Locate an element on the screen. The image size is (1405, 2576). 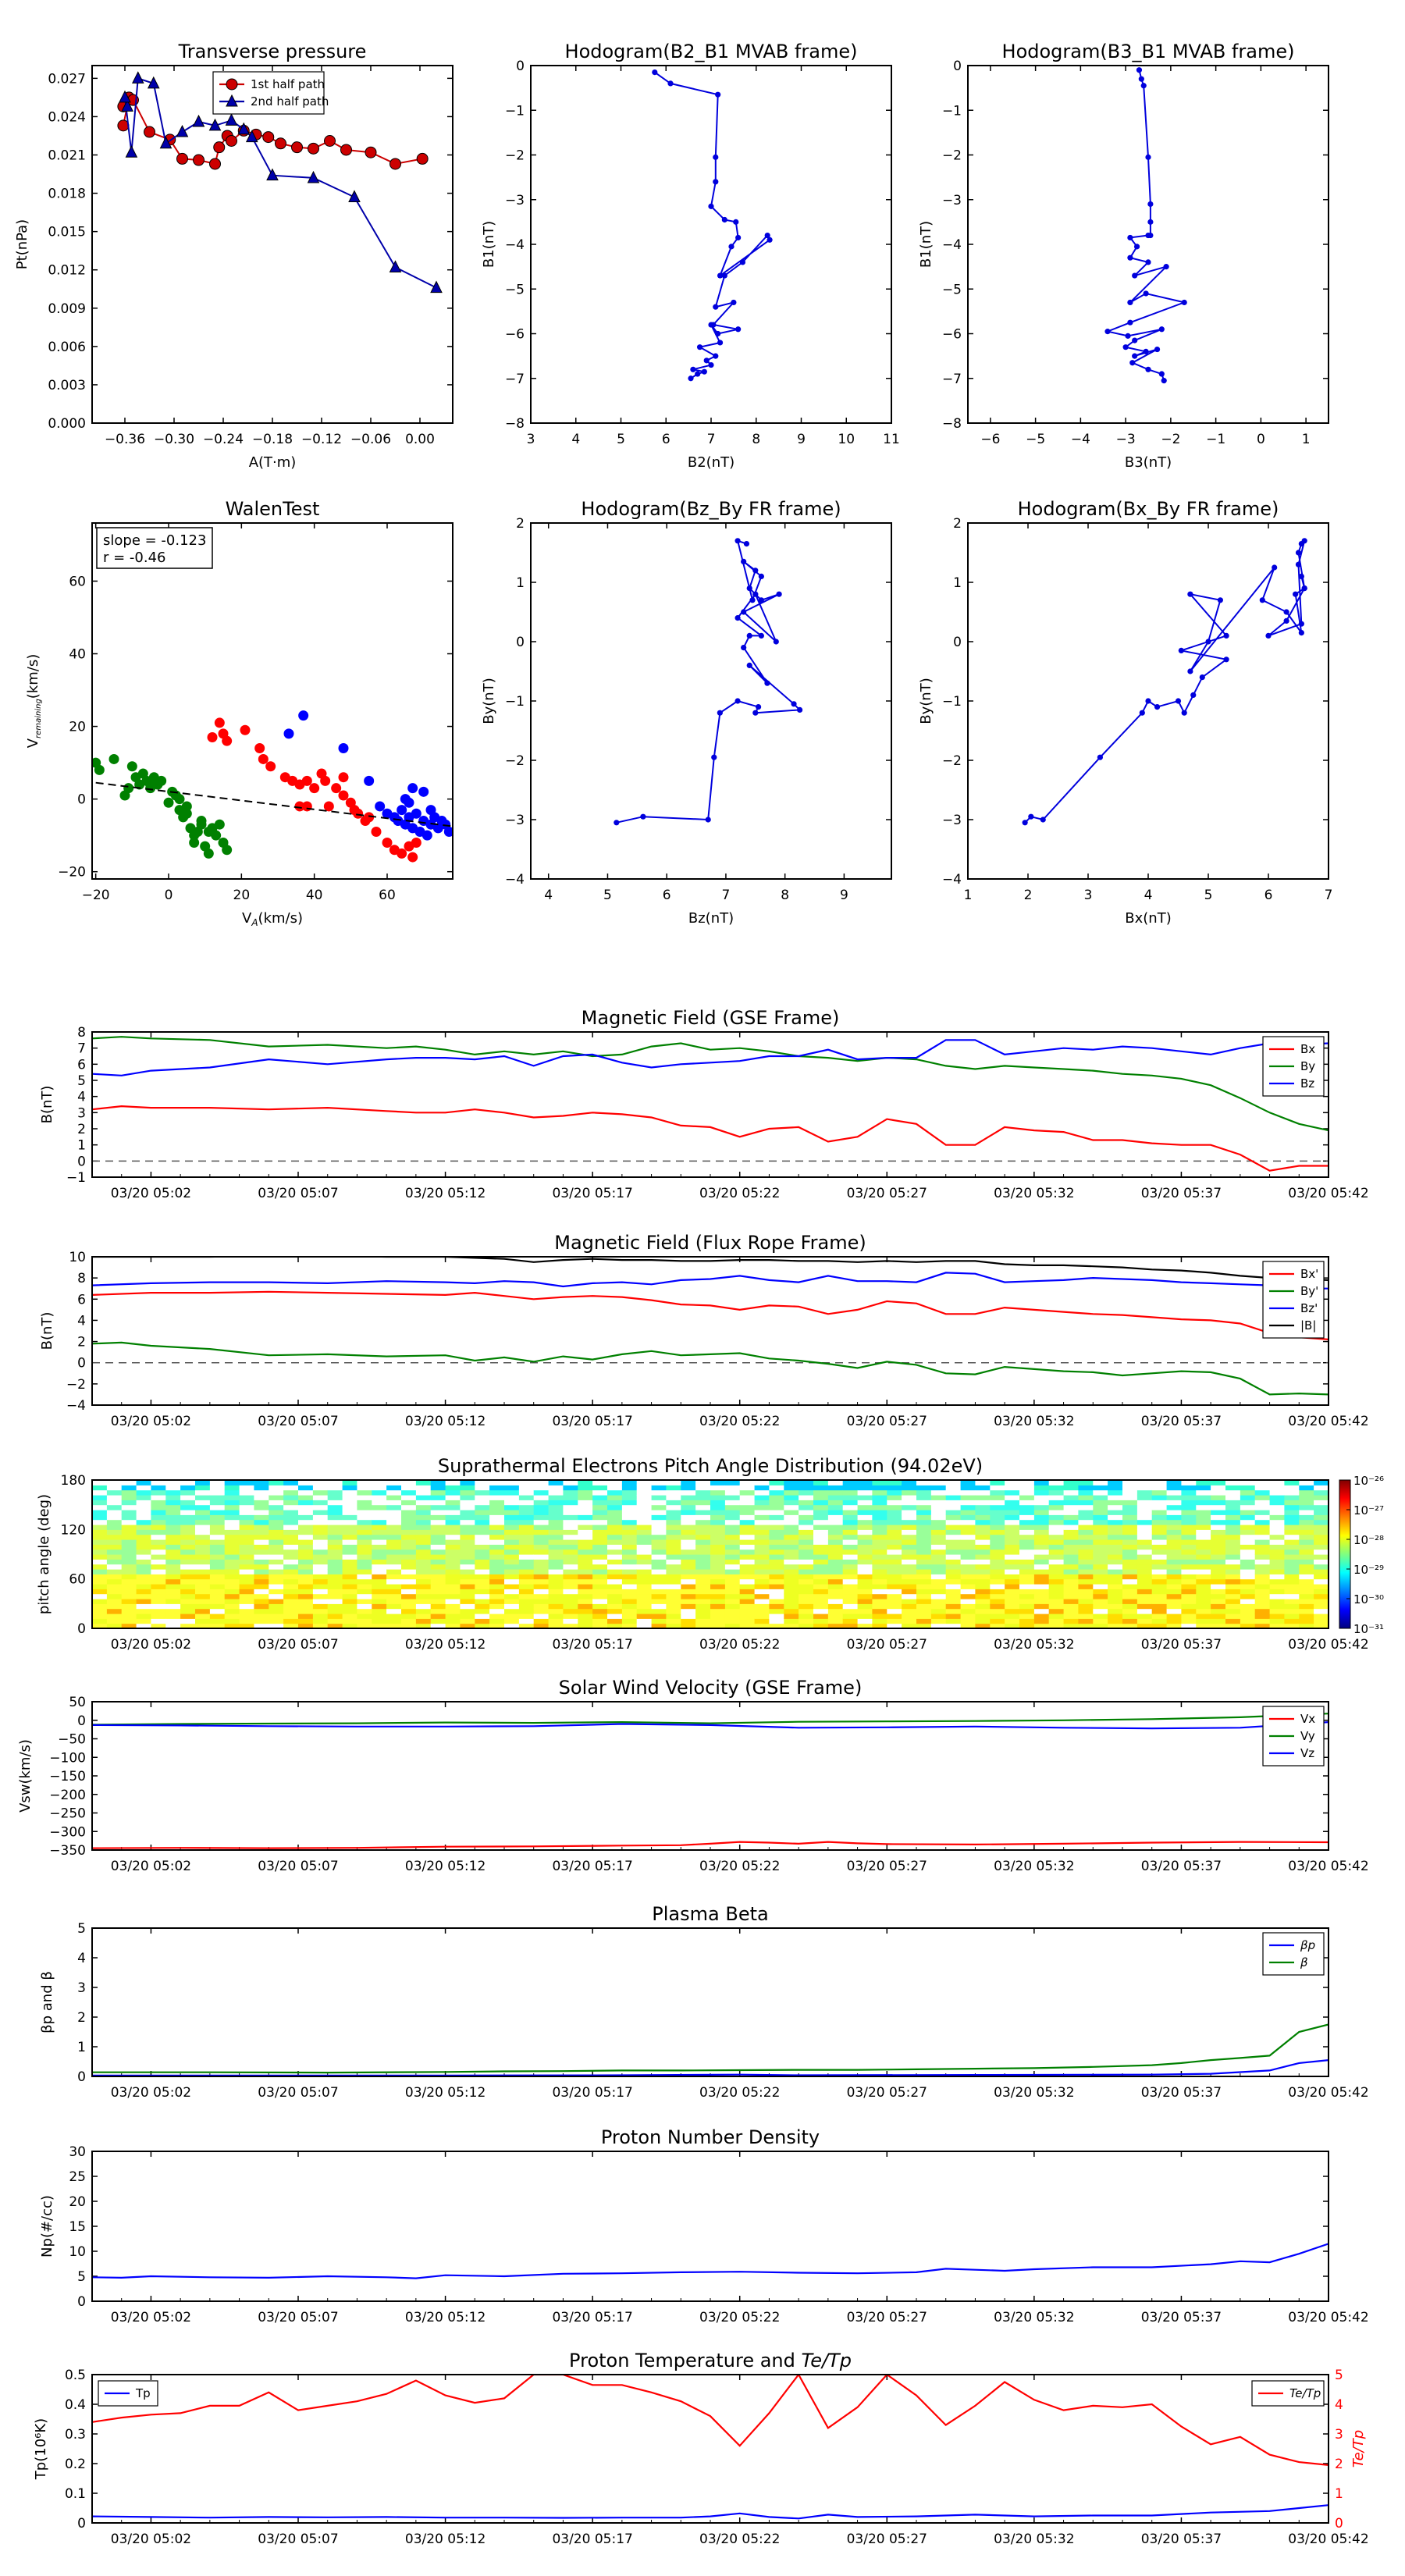
x-tick-label: 03/20 05:02 is located at coordinates (151, 1645).